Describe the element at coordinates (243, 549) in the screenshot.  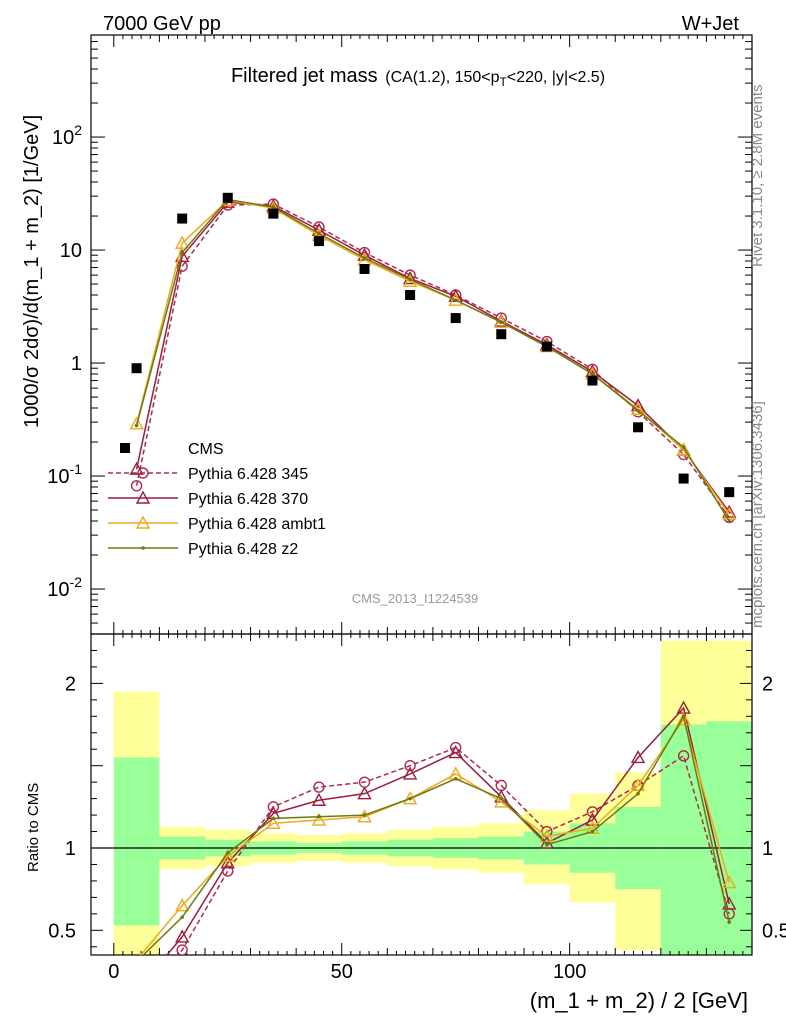
I see `legend-label: Pythia 6.428 z2` at that location.